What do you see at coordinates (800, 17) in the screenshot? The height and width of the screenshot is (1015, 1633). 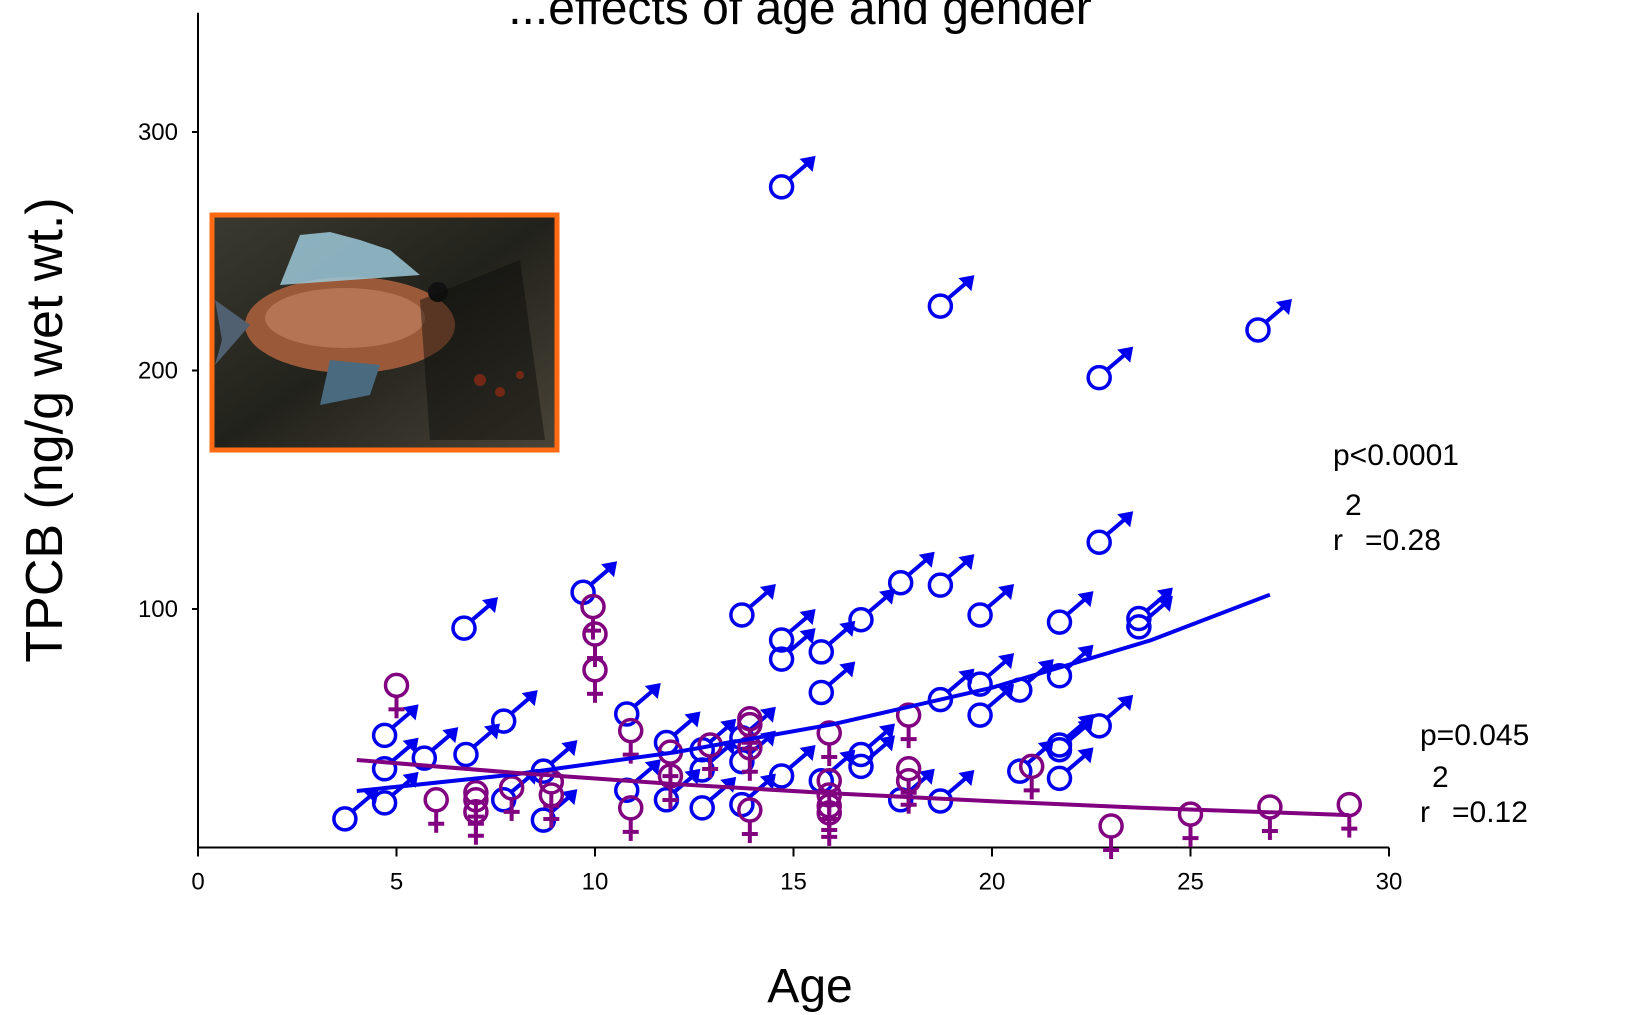 I see `chart-title: ...effects of age and gender` at bounding box center [800, 17].